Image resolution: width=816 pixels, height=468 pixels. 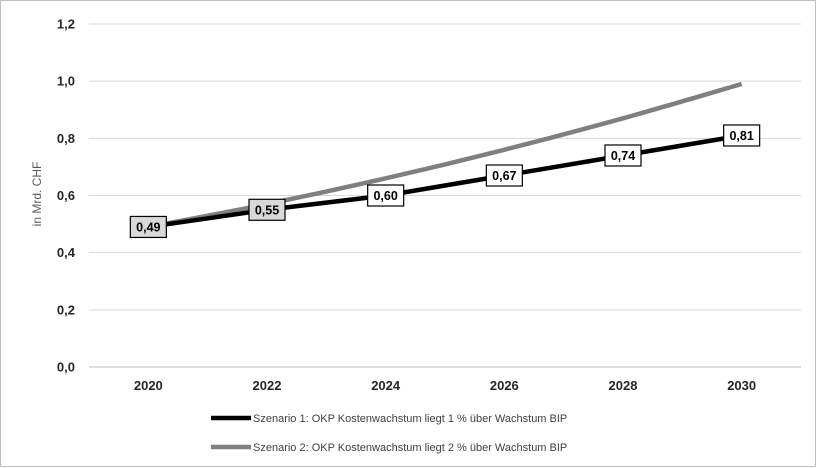 What do you see at coordinates (445, 385) in the screenshot?
I see `x-axis-ticks: 2020 2022 2024 2026 2028 2030` at bounding box center [445, 385].